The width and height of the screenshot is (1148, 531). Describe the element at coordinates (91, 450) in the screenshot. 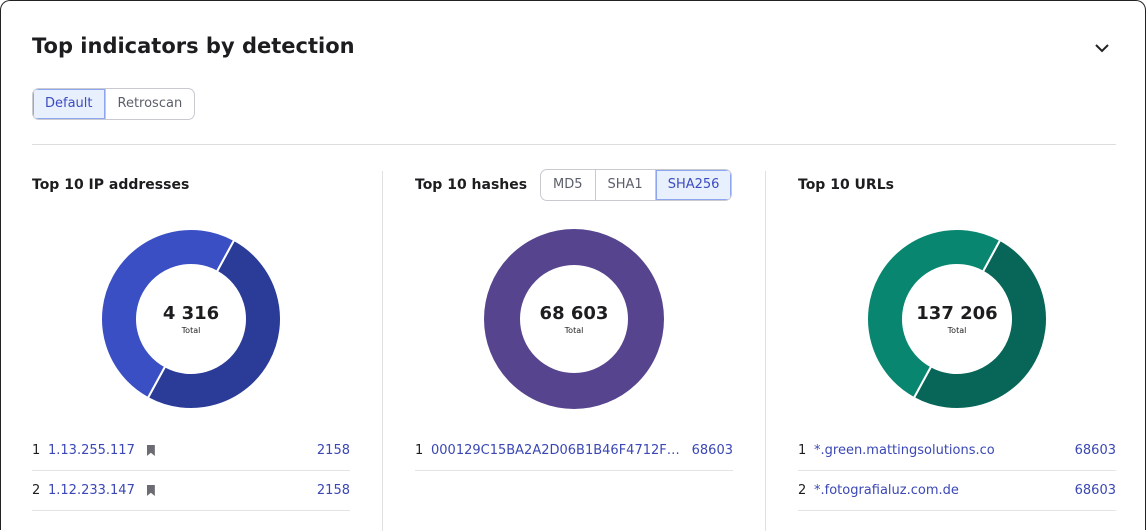

I see `ip-link: 1.13.255.117` at that location.